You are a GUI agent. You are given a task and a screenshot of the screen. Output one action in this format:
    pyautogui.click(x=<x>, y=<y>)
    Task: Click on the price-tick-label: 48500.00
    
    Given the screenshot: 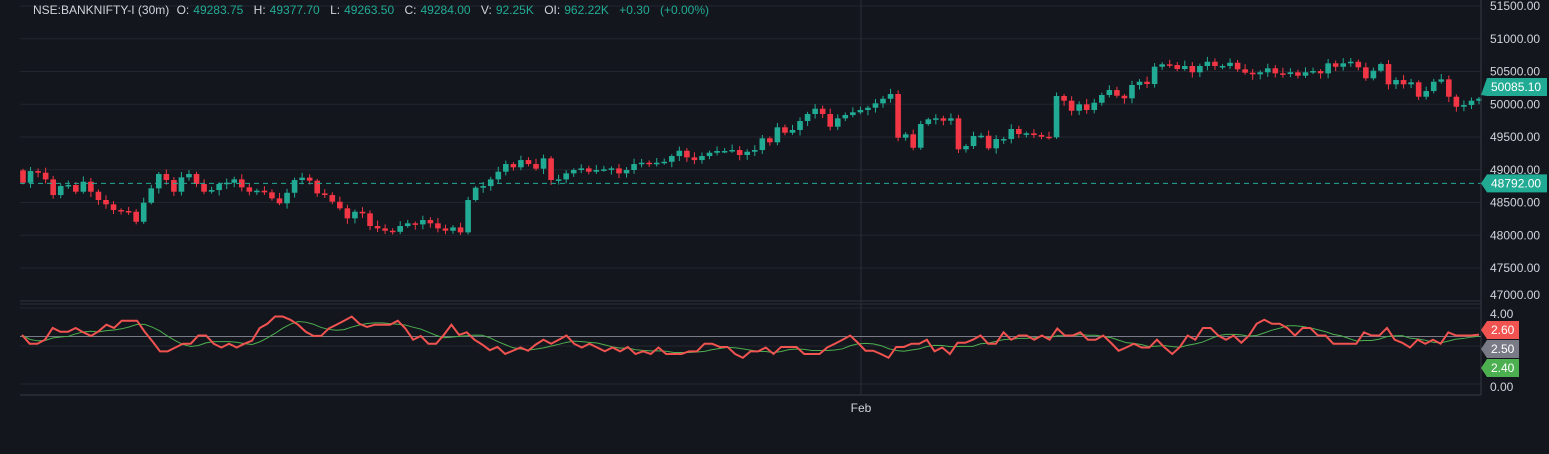 What is the action you would take?
    pyautogui.click(x=1515, y=203)
    